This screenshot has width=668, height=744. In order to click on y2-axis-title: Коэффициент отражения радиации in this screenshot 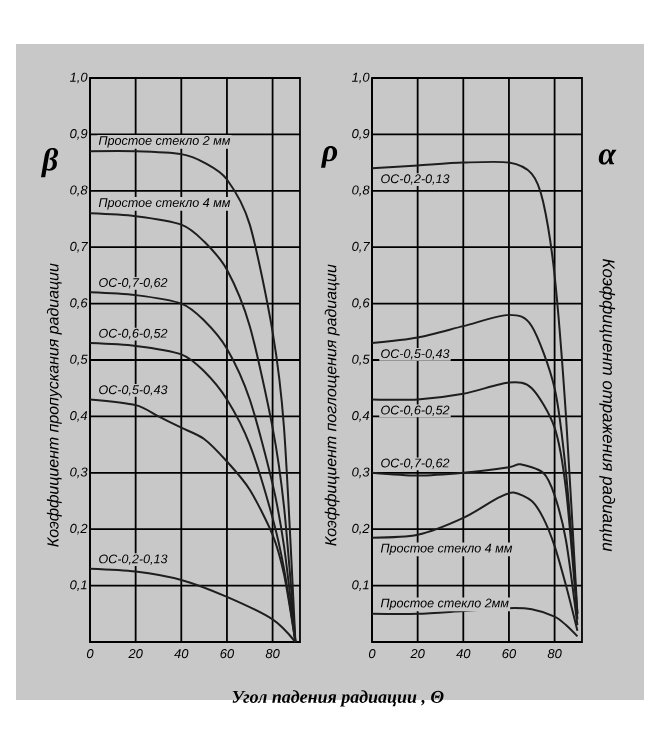, I will do `click(607, 405)`.